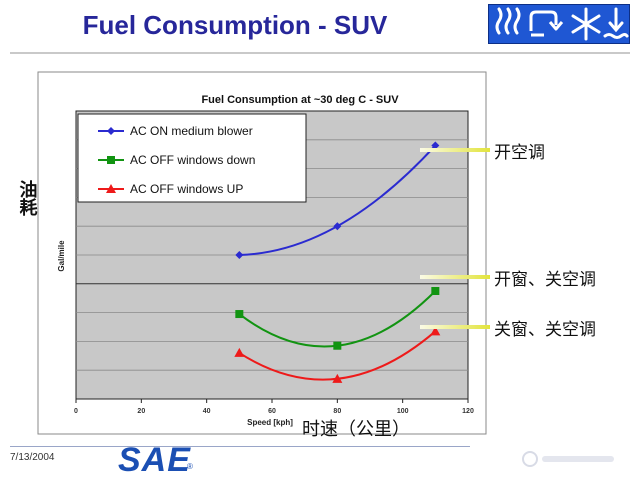 Image resolution: width=640 pixels, height=480 pixels. I want to click on x-axis-label-cn: 时速（公里）, so click(356, 429).